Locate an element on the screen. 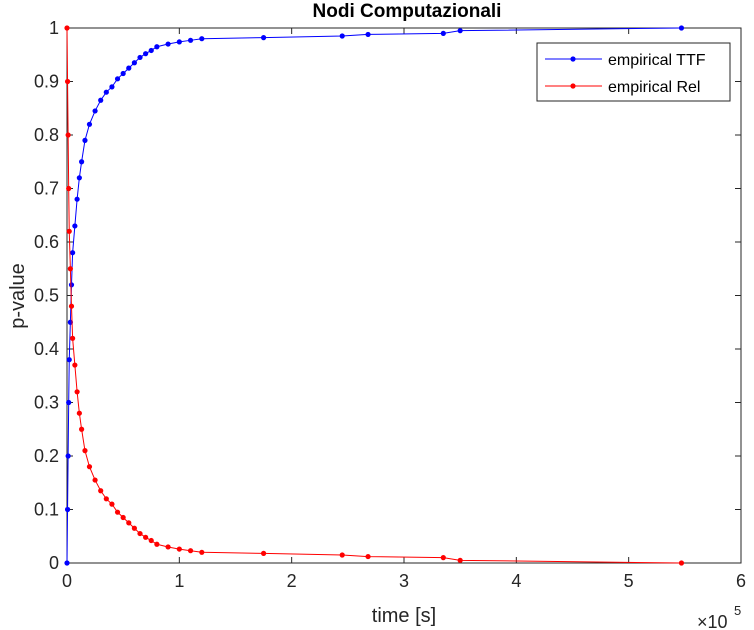 The image size is (754, 630). chart-title: Nodi Computazionali is located at coordinates (407, 11).